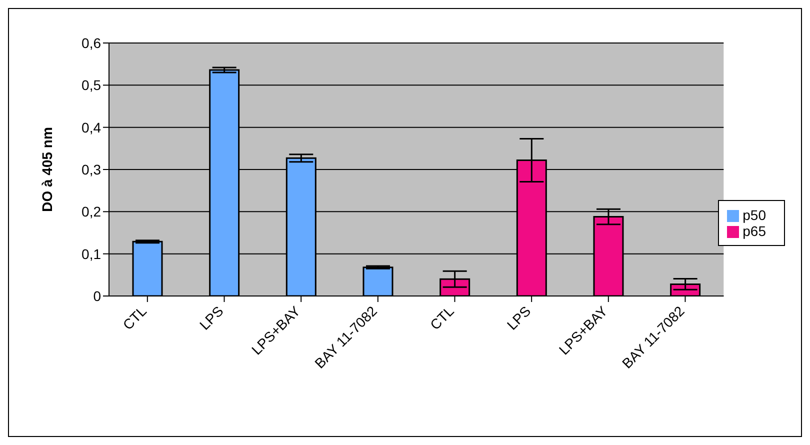 This screenshot has width=810, height=445. What do you see at coordinates (754, 214) in the screenshot?
I see `legend-label: p50` at bounding box center [754, 214].